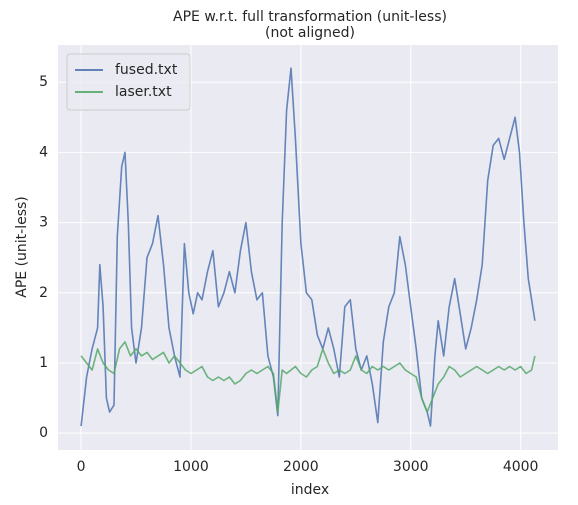 Image resolution: width=578 pixels, height=505 pixels. What do you see at coordinates (43, 152) in the screenshot?
I see `y-tick-label: 4` at bounding box center [43, 152].